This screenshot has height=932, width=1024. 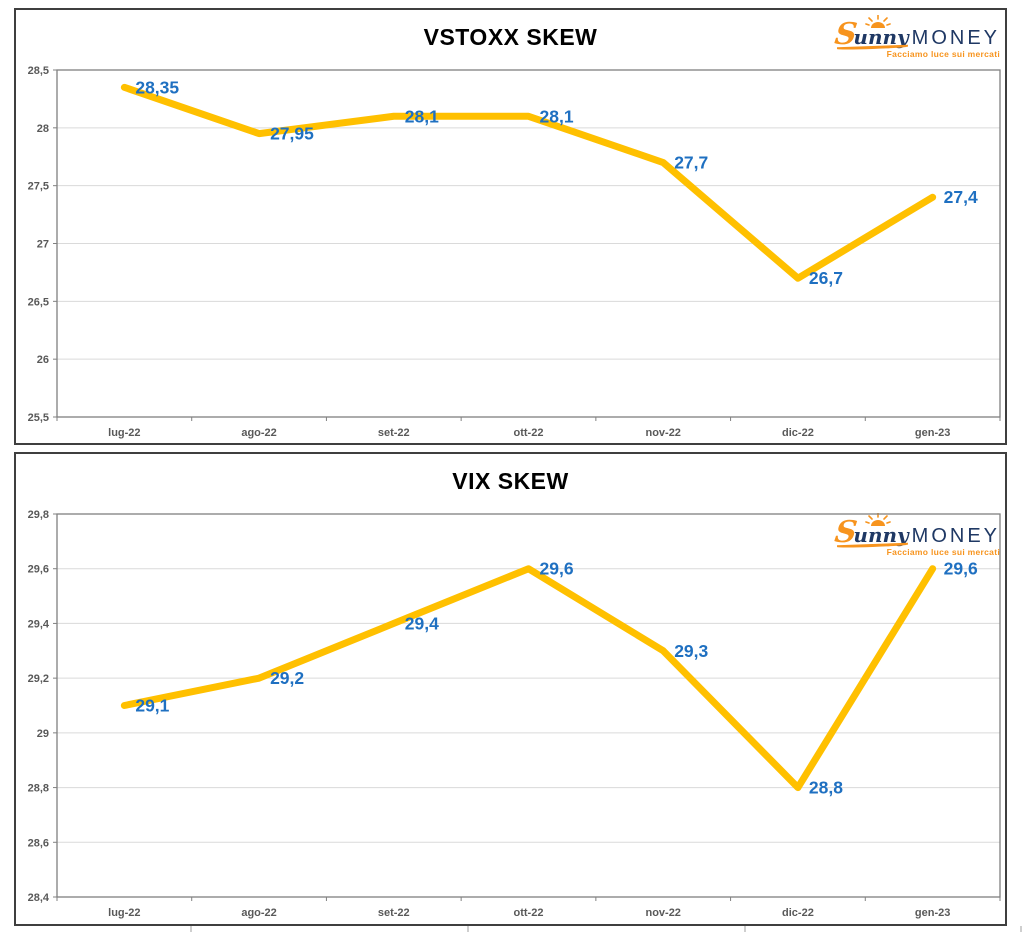 I want to click on data-label: 27,95, so click(x=292, y=134).